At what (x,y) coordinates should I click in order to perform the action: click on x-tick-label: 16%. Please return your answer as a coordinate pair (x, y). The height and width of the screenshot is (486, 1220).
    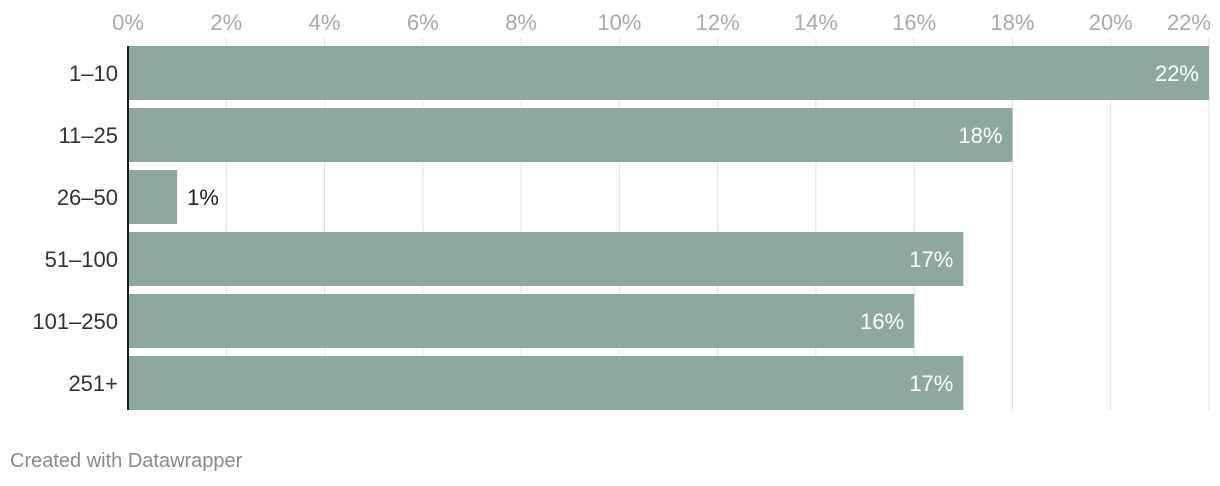
    Looking at the image, I should click on (914, 22).